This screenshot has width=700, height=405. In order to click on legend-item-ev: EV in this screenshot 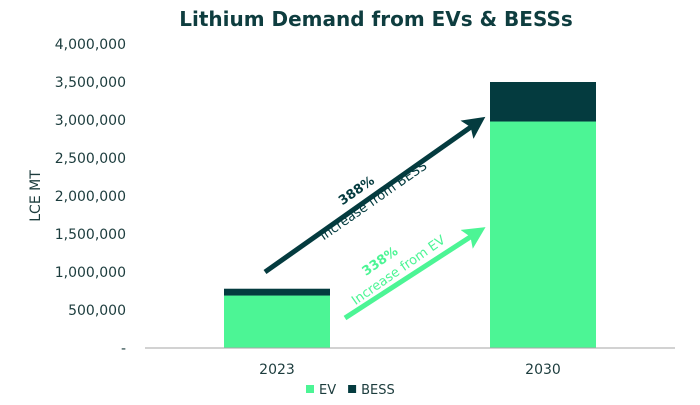, I will do `click(321, 390)`.